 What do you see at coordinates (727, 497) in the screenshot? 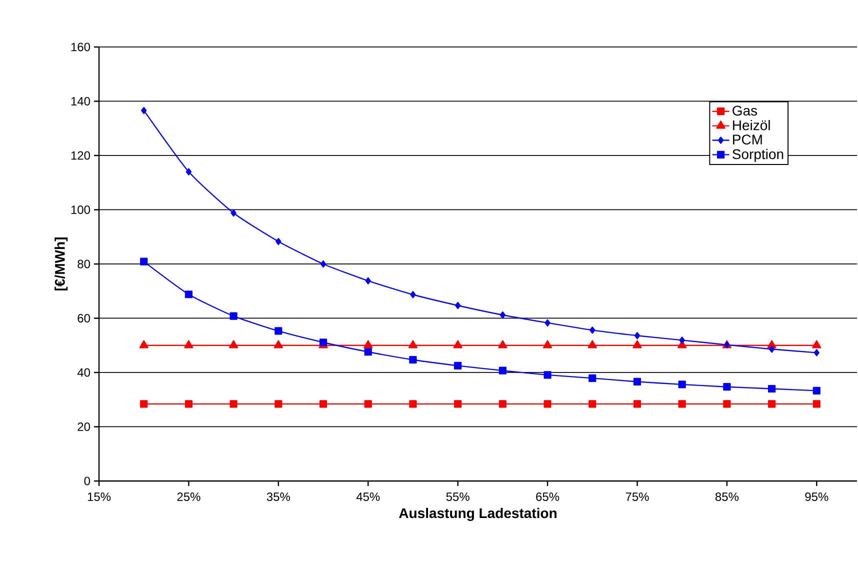
I see `x-tick-label: 85%` at bounding box center [727, 497].